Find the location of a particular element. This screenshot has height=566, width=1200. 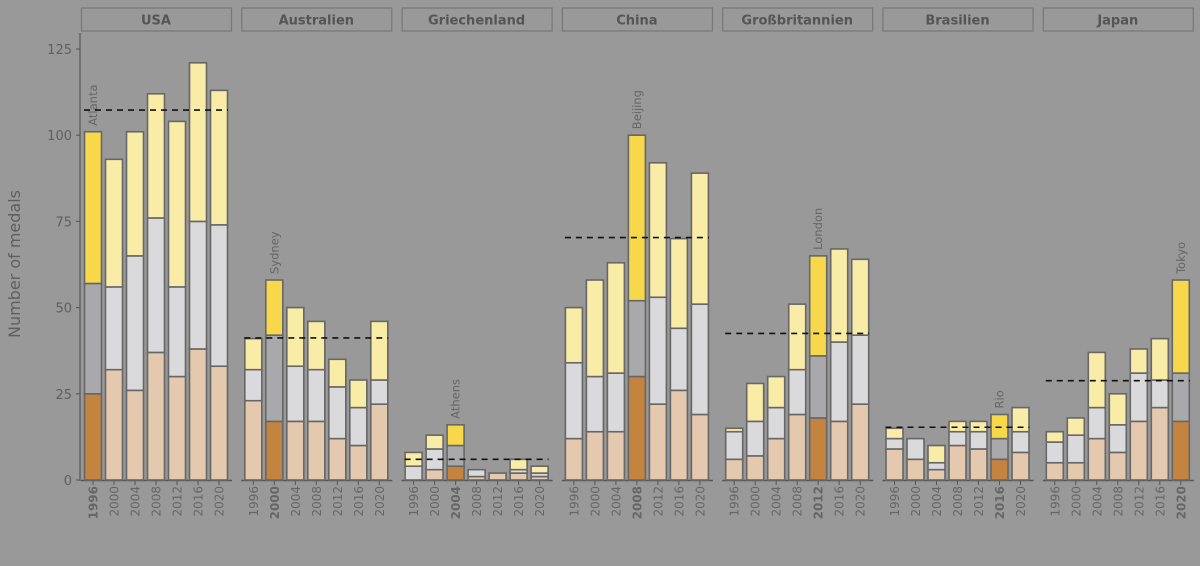

y-tick-label: 25 is located at coordinates (63, 395).